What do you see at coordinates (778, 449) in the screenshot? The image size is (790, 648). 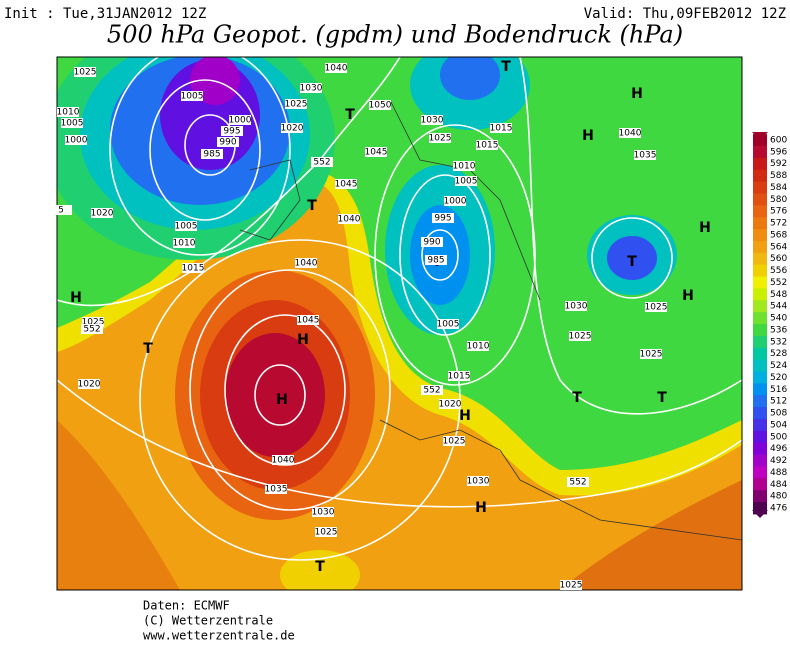 I see `colorbar-label: 496` at bounding box center [778, 449].